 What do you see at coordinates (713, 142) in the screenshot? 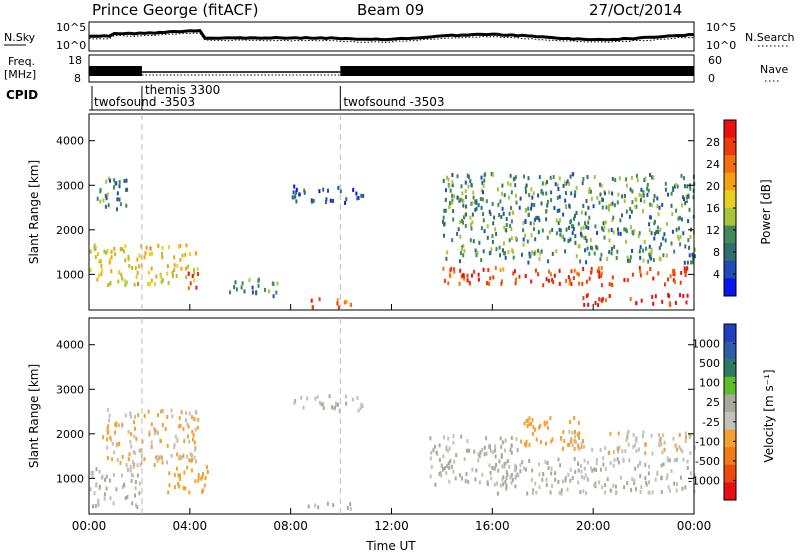
I see `colorbar-tick-label: 28` at bounding box center [713, 142].